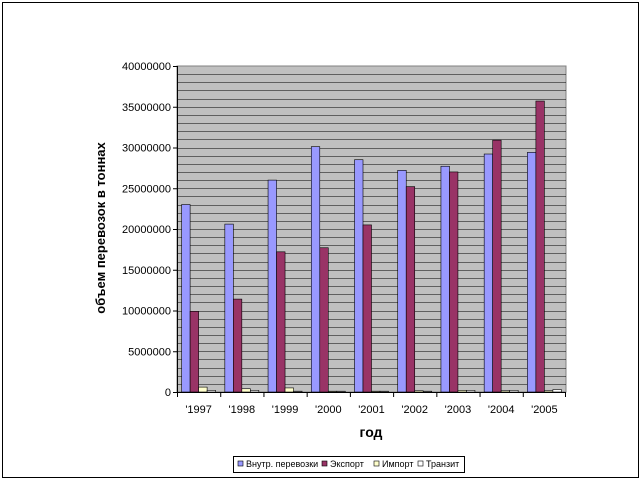 The image size is (643, 481). I want to click on y-tick-label: 30000000, so click(146, 149).